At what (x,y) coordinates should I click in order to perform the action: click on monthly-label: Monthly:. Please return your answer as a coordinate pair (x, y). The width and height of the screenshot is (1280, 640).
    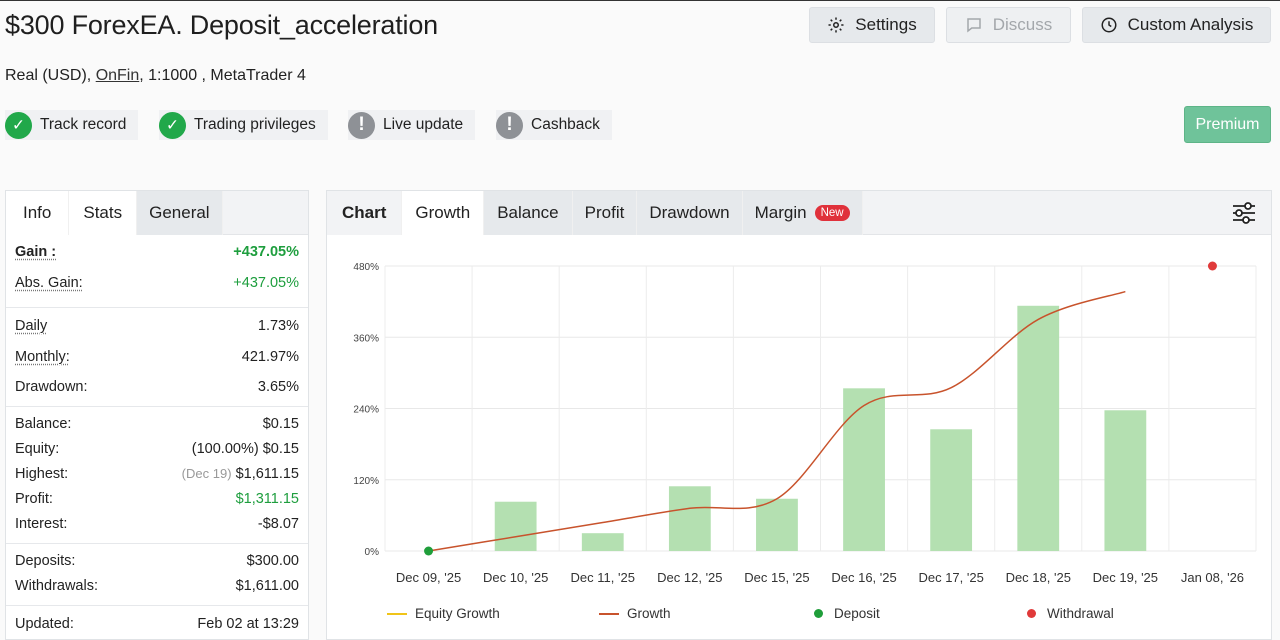
    Looking at the image, I should click on (42, 357).